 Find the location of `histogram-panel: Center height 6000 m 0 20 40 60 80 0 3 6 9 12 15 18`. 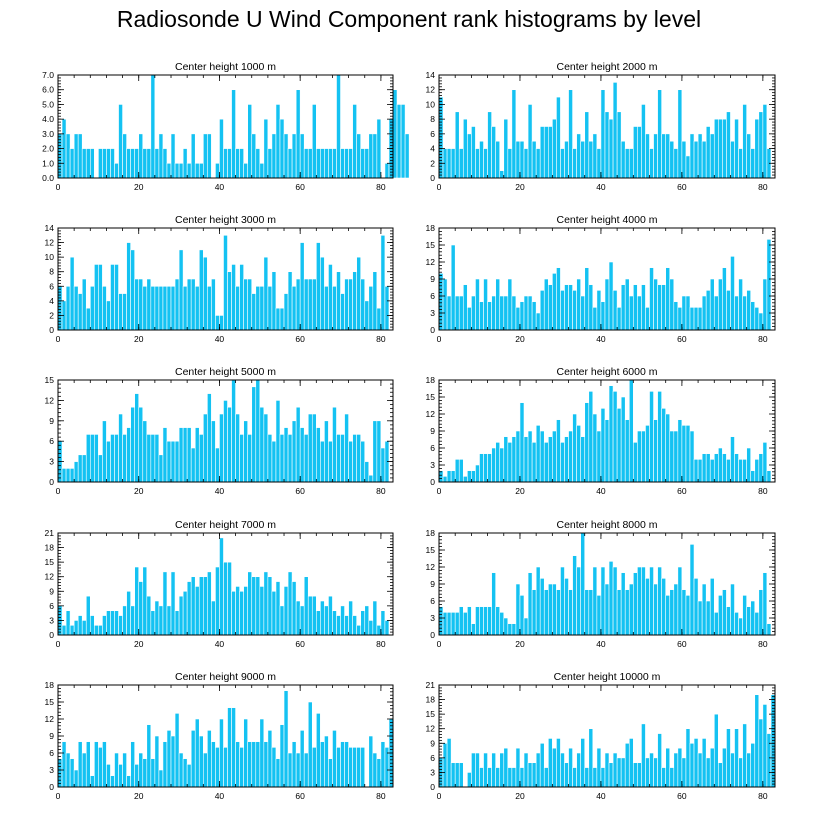

histogram-panel: Center height 6000 m 0 20 40 60 80 0 3 6 9 12 15 18 is located at coordinates (601, 431).